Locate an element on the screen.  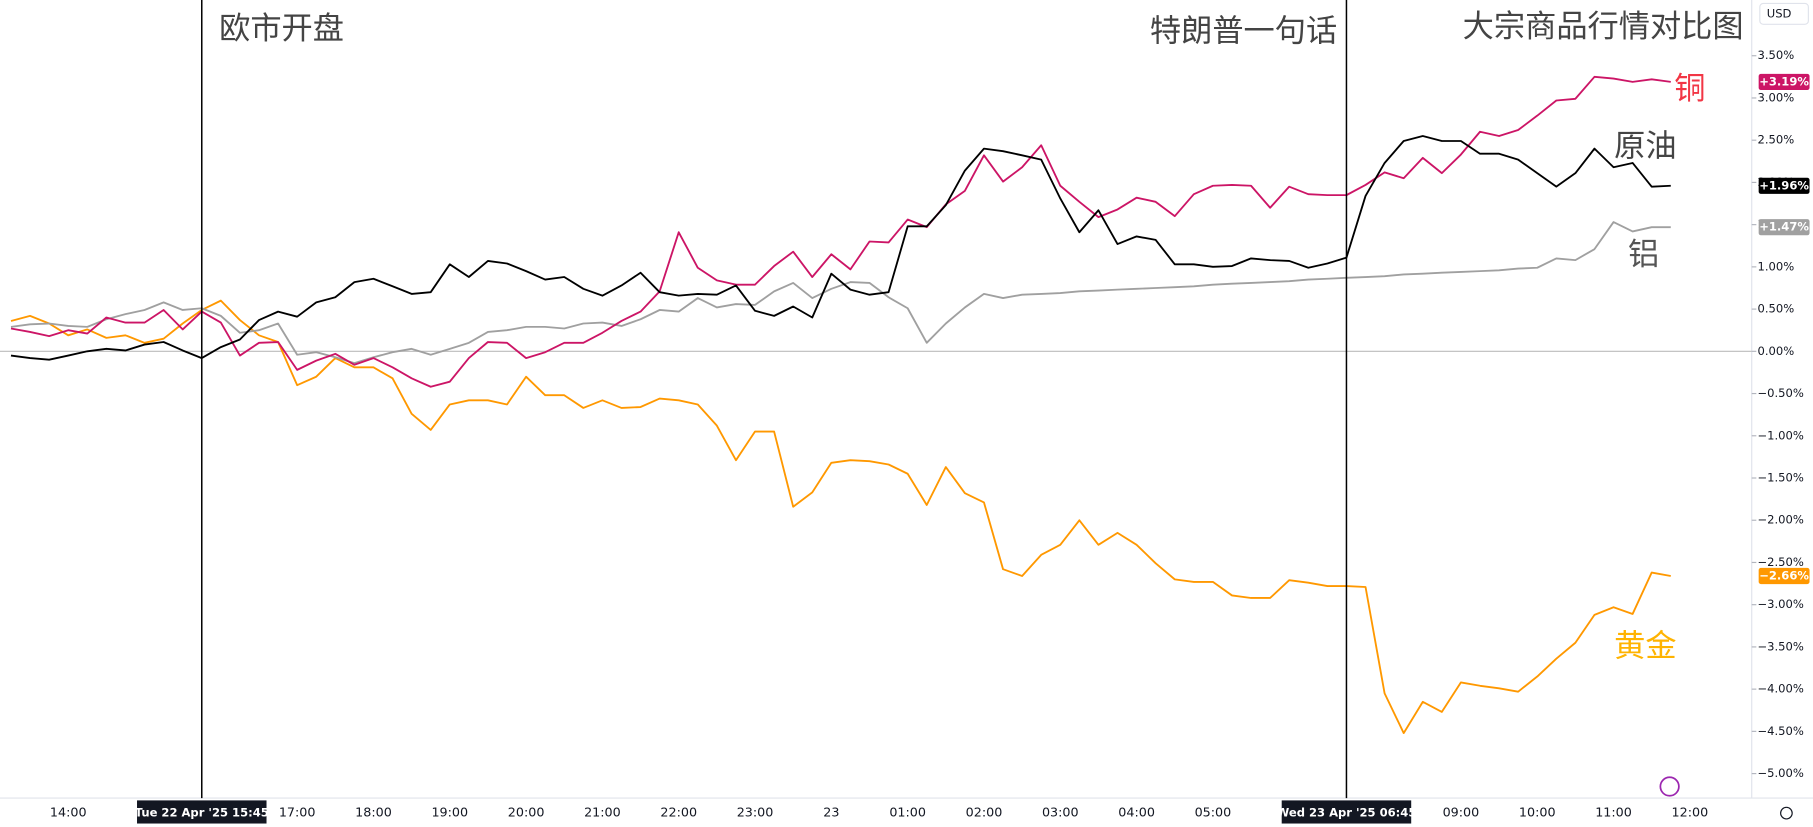
y-tick-label: −3.50% is located at coordinates (1781, 646).